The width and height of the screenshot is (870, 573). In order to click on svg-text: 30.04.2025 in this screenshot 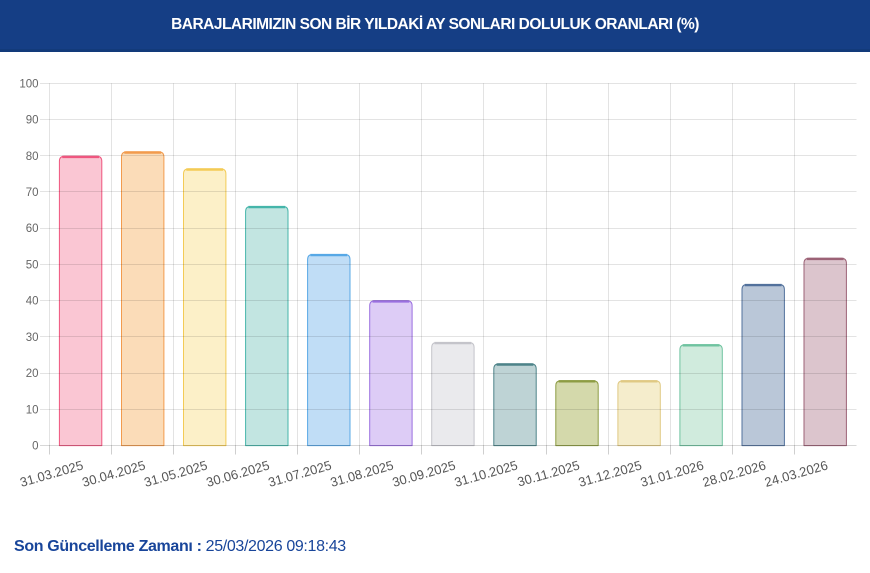, I will do `click(113, 473)`.